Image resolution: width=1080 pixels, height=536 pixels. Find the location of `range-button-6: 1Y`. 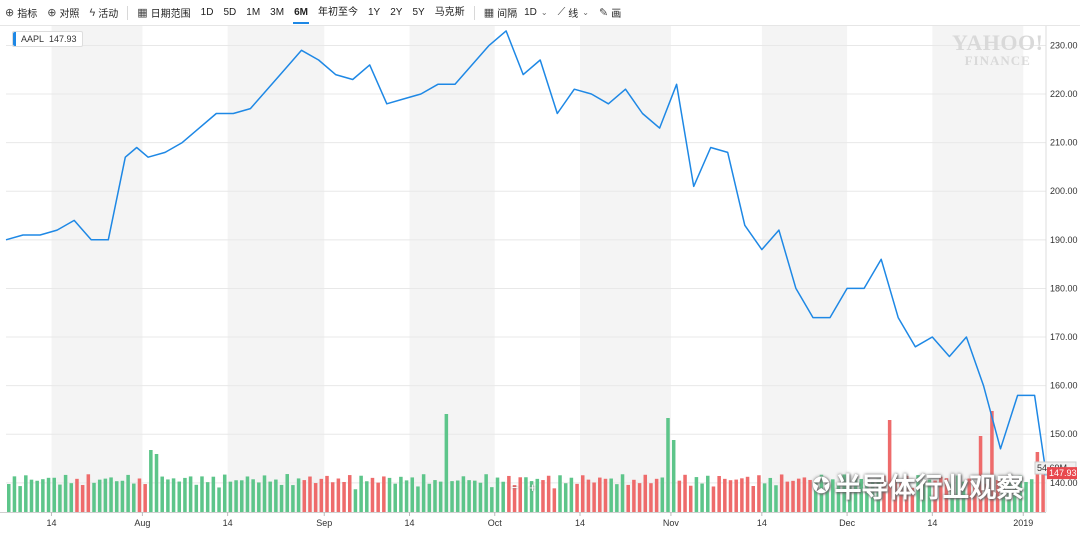

range-button-6: 1Y is located at coordinates (374, 12).